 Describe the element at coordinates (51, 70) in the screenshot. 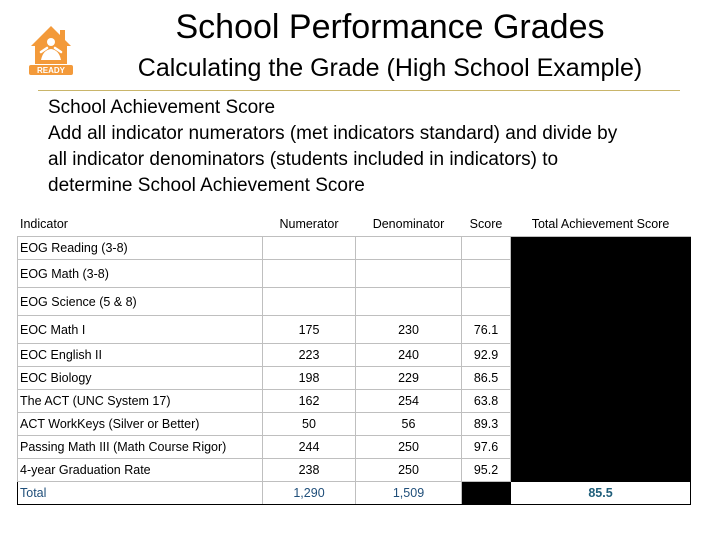

I see `logo-text: READY` at that location.